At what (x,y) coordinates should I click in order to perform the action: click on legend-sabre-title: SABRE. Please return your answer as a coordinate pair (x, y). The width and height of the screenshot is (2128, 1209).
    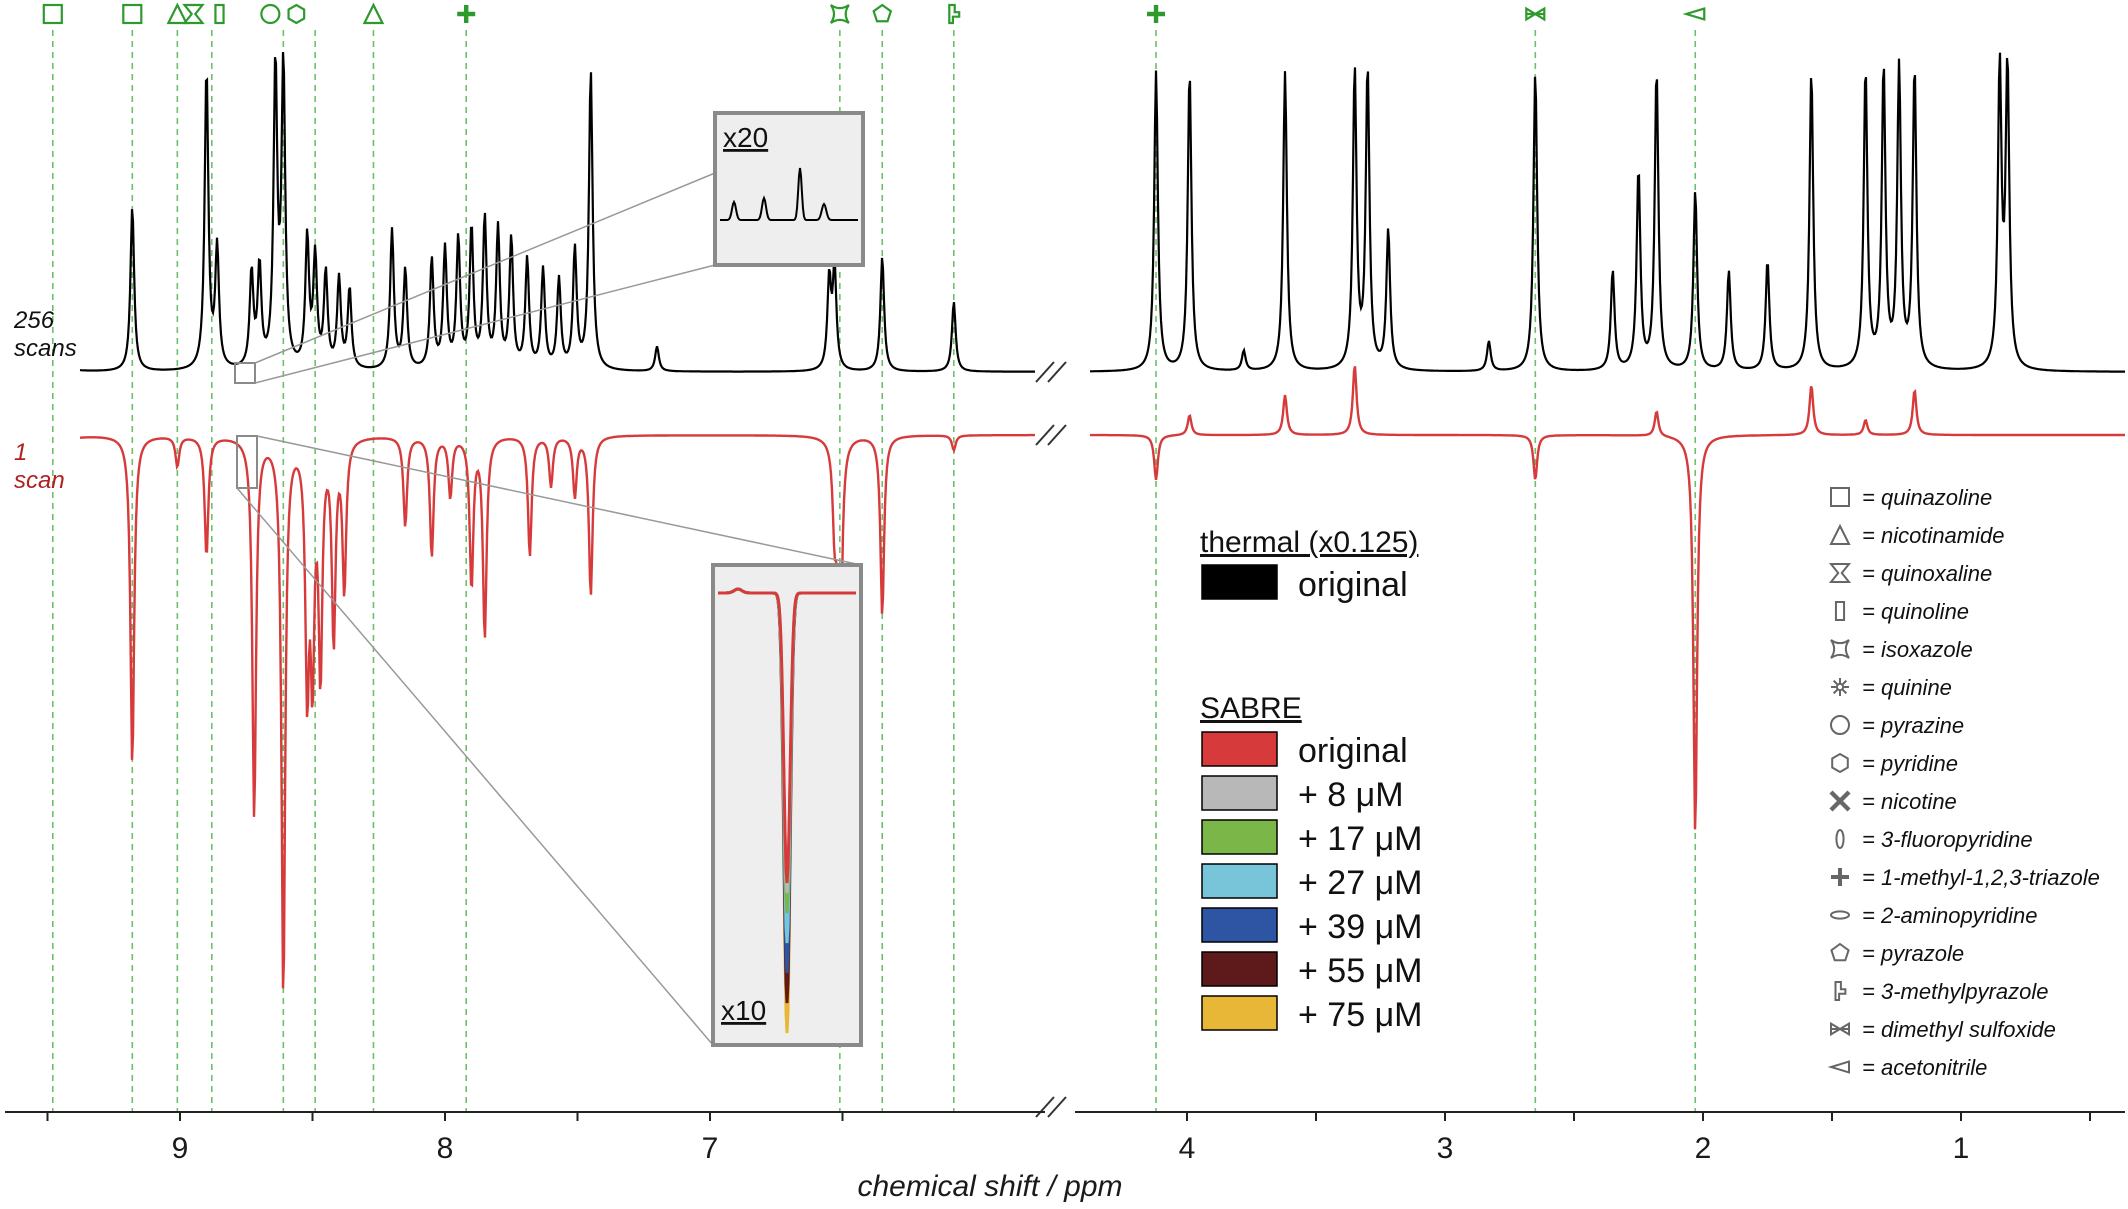
    Looking at the image, I should click on (1251, 708).